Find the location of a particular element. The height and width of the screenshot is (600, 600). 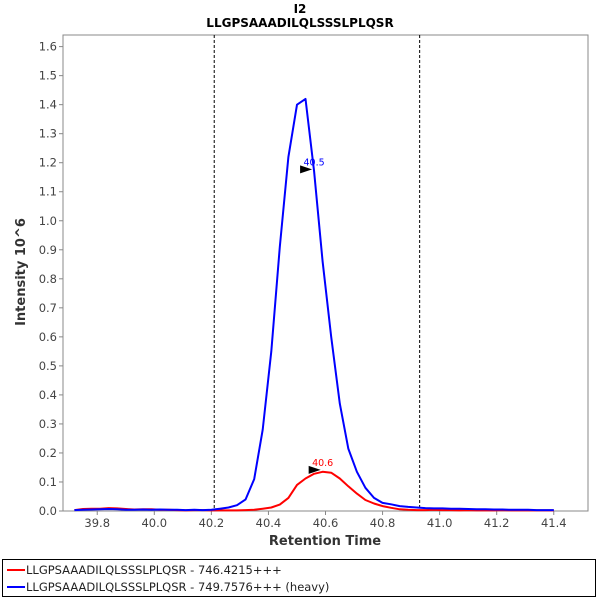

y-tick-label: 1.0 is located at coordinates (48, 221).